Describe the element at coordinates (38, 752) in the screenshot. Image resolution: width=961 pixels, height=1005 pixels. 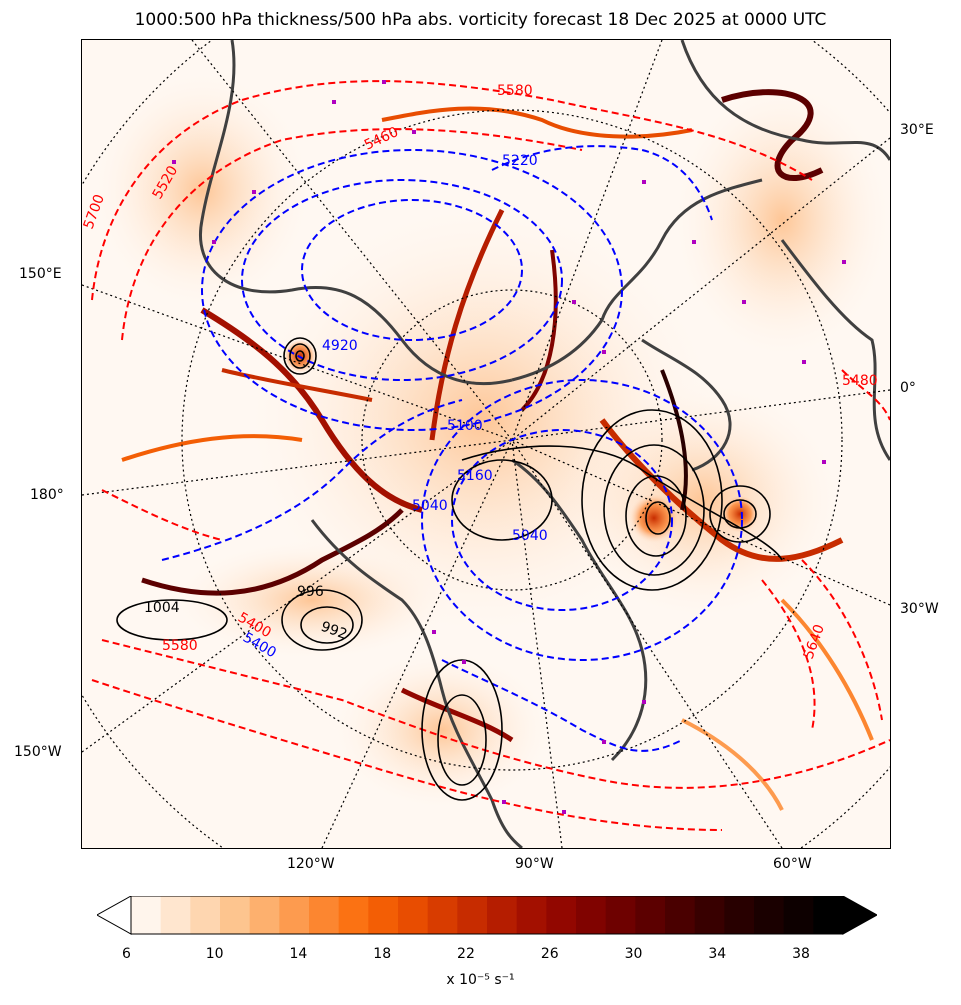
I see `lon-label: 150°W` at that location.